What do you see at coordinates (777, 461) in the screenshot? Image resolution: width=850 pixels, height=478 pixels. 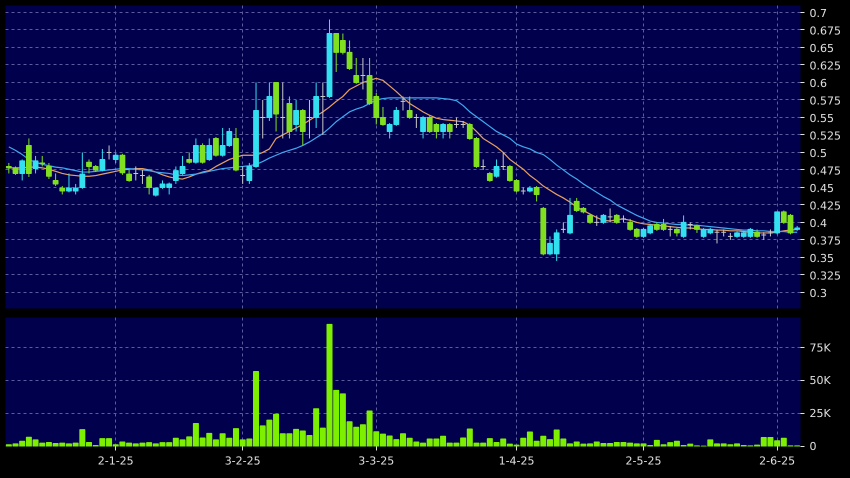 I see `x-tick-label: 2-6-25` at bounding box center [777, 461].